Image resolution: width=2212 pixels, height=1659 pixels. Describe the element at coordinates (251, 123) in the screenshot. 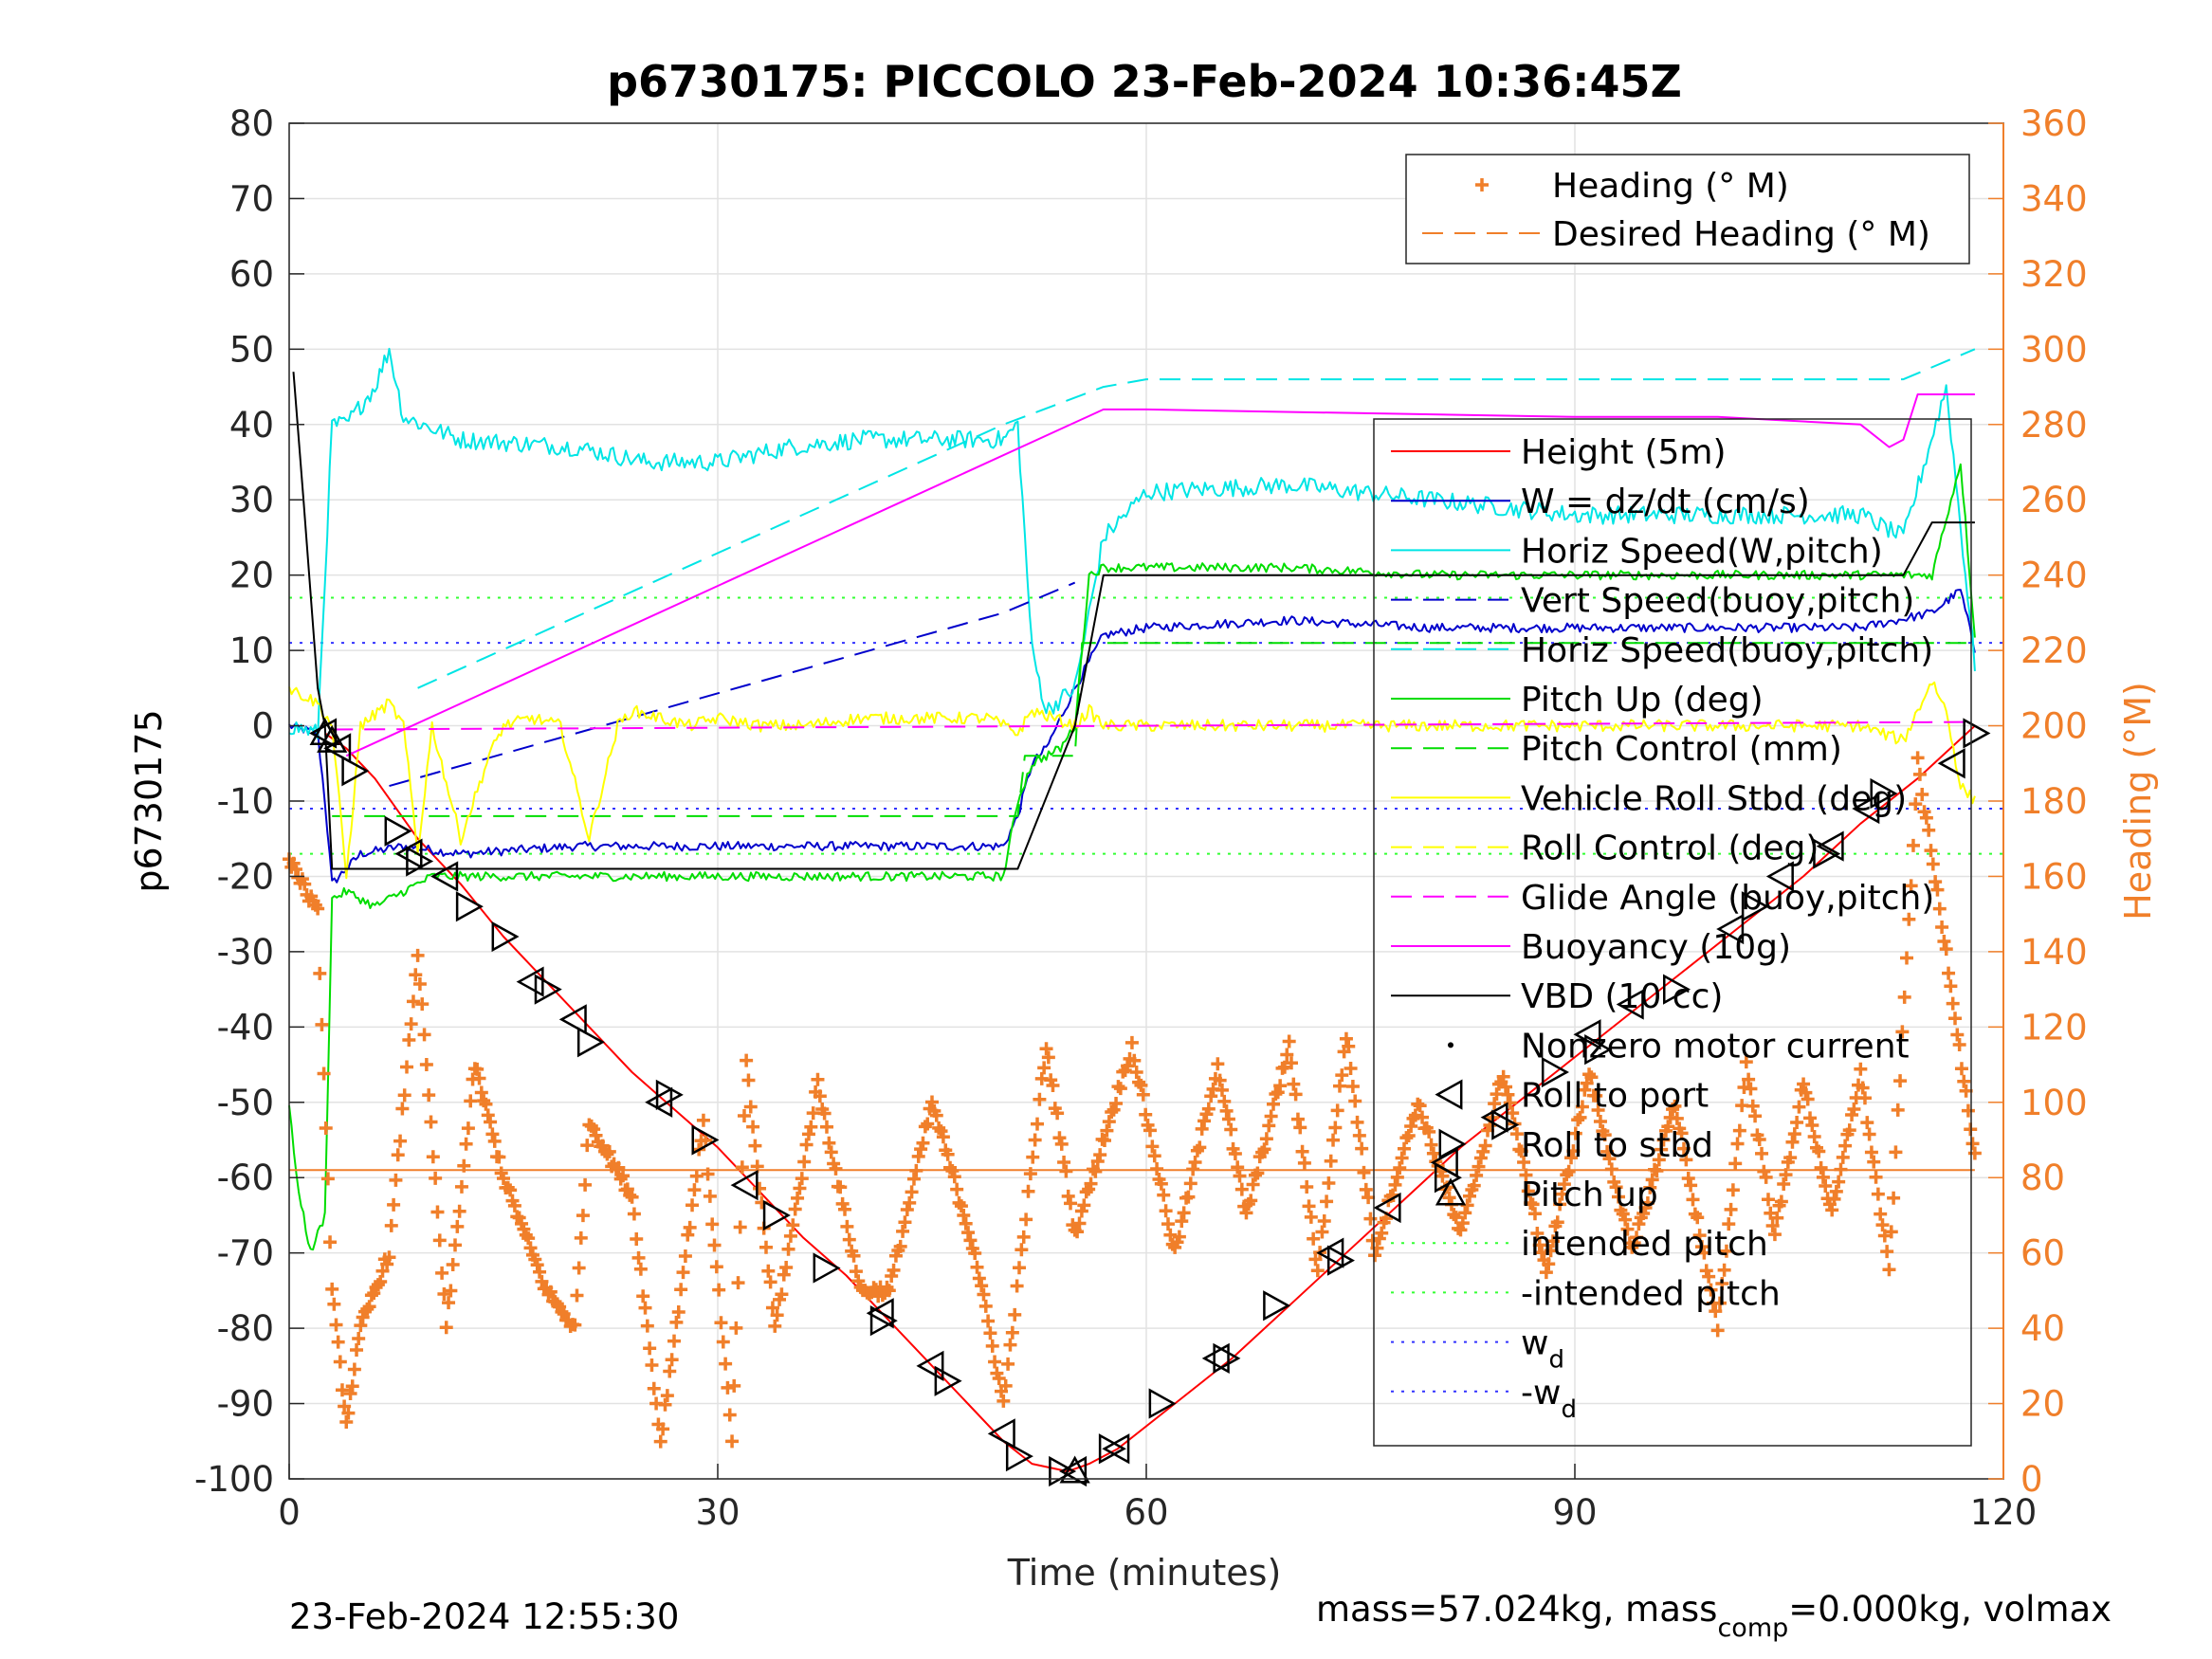

I see `y-tick-label: 80` at that location.